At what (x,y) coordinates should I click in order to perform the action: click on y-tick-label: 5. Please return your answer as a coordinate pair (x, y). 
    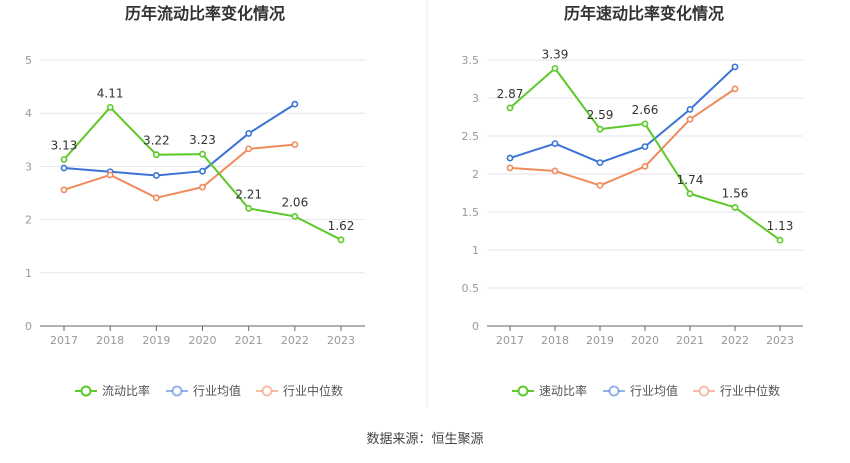
    Looking at the image, I should click on (28, 60).